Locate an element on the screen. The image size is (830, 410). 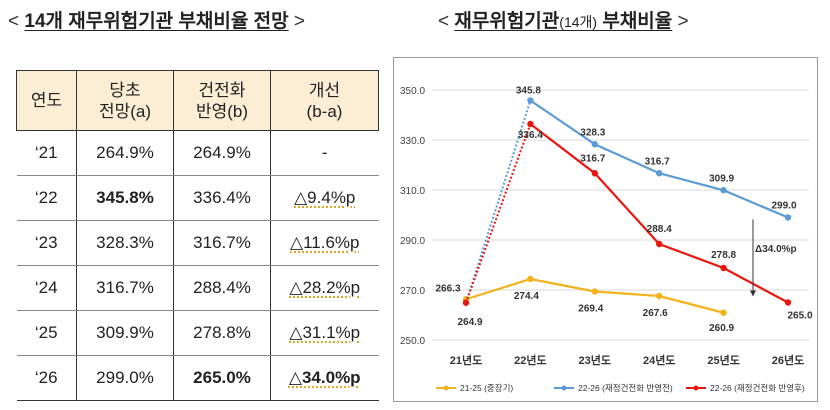
x-tick-label: 23년도 is located at coordinates (595, 360).